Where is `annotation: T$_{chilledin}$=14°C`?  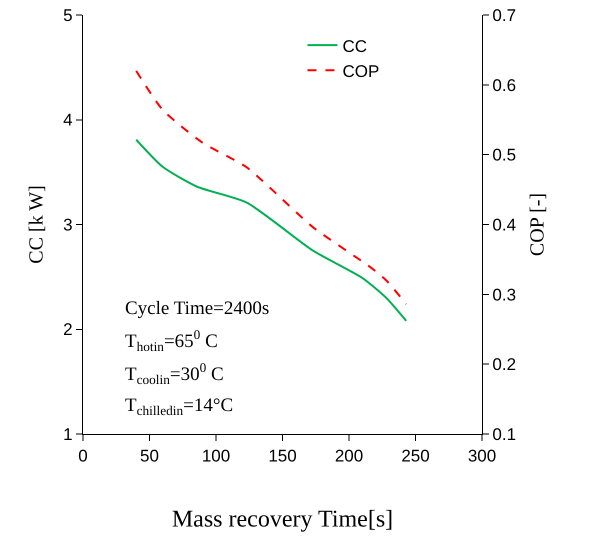
annotation: T$_{chilledin}$=14°C is located at coordinates (179, 406).